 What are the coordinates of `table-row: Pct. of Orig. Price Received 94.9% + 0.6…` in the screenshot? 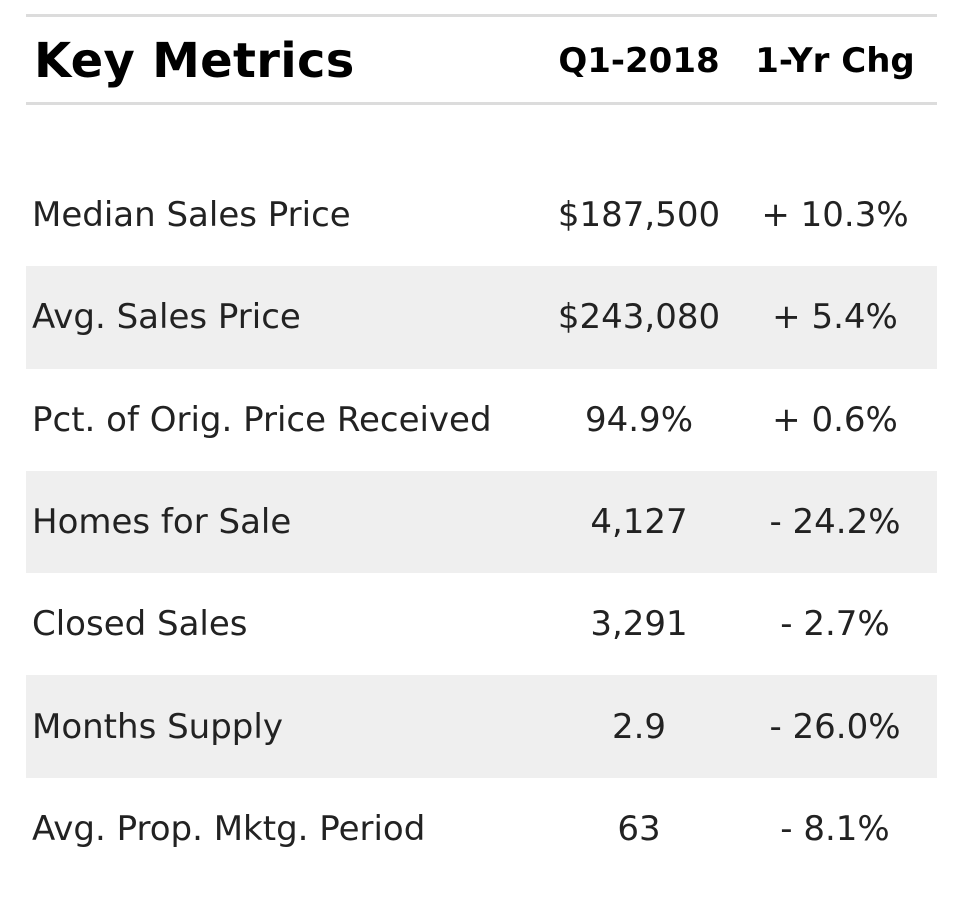 It's located at (481, 420).